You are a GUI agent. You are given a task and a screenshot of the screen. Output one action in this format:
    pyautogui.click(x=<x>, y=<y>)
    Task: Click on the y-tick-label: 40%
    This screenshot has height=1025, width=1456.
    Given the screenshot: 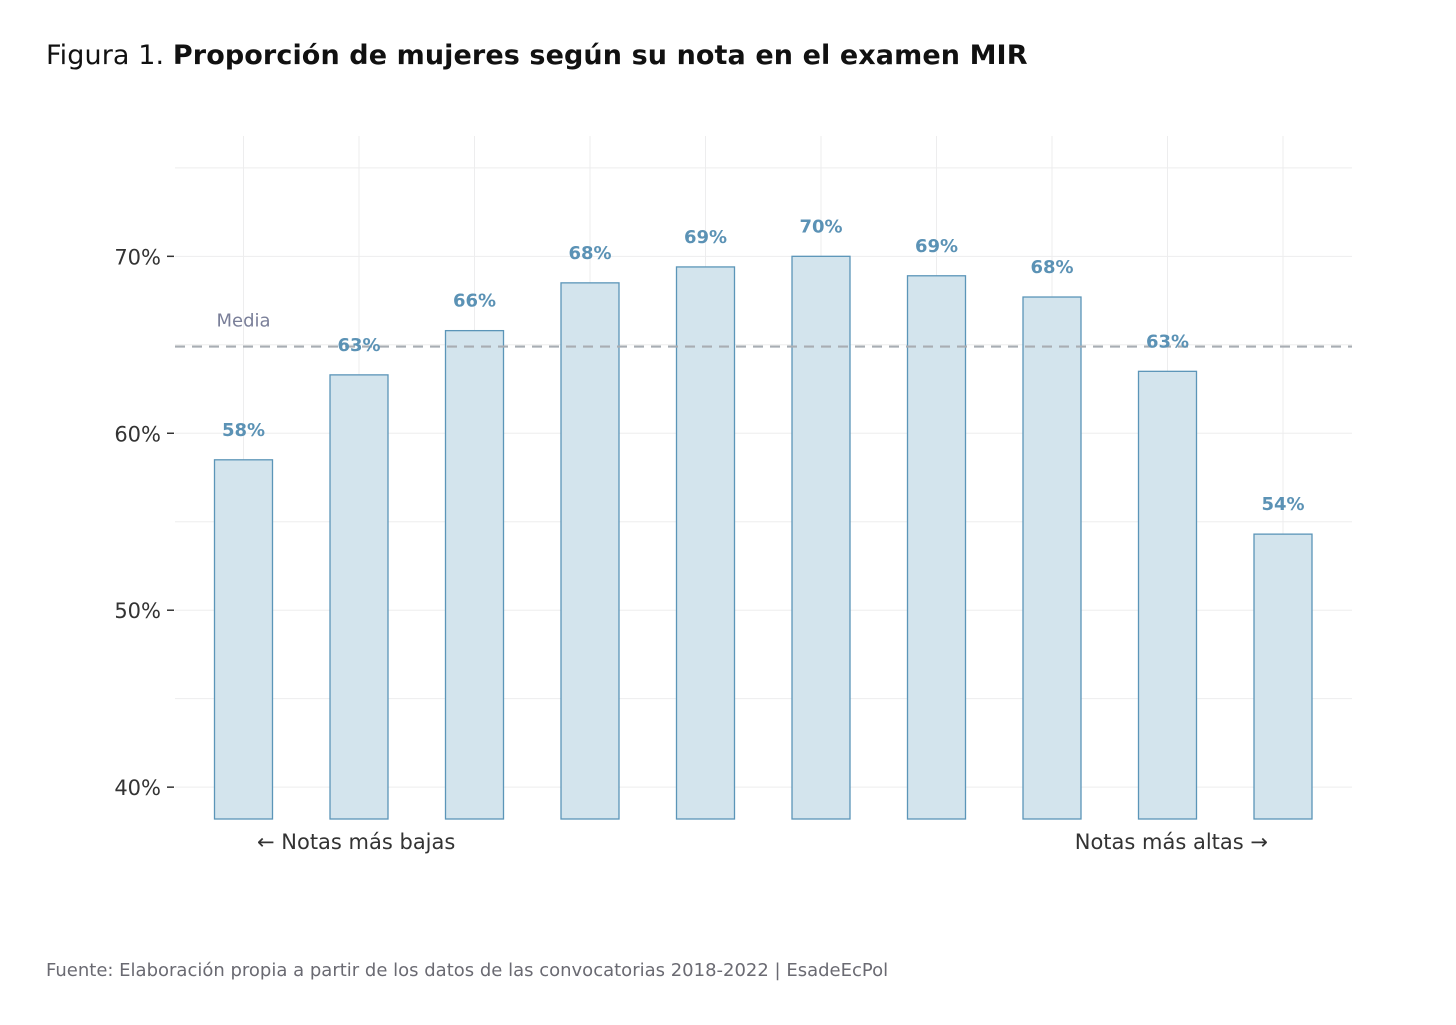 What is the action you would take?
    pyautogui.click(x=137, y=788)
    